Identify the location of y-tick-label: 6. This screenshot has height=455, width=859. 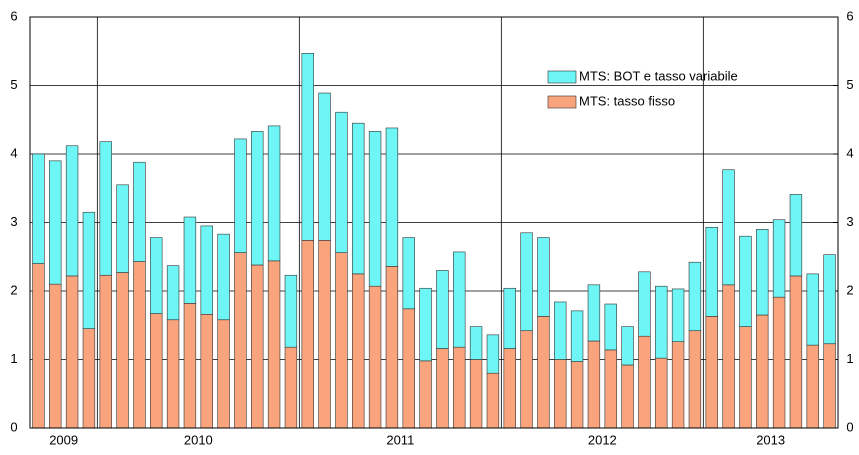
(13, 15).